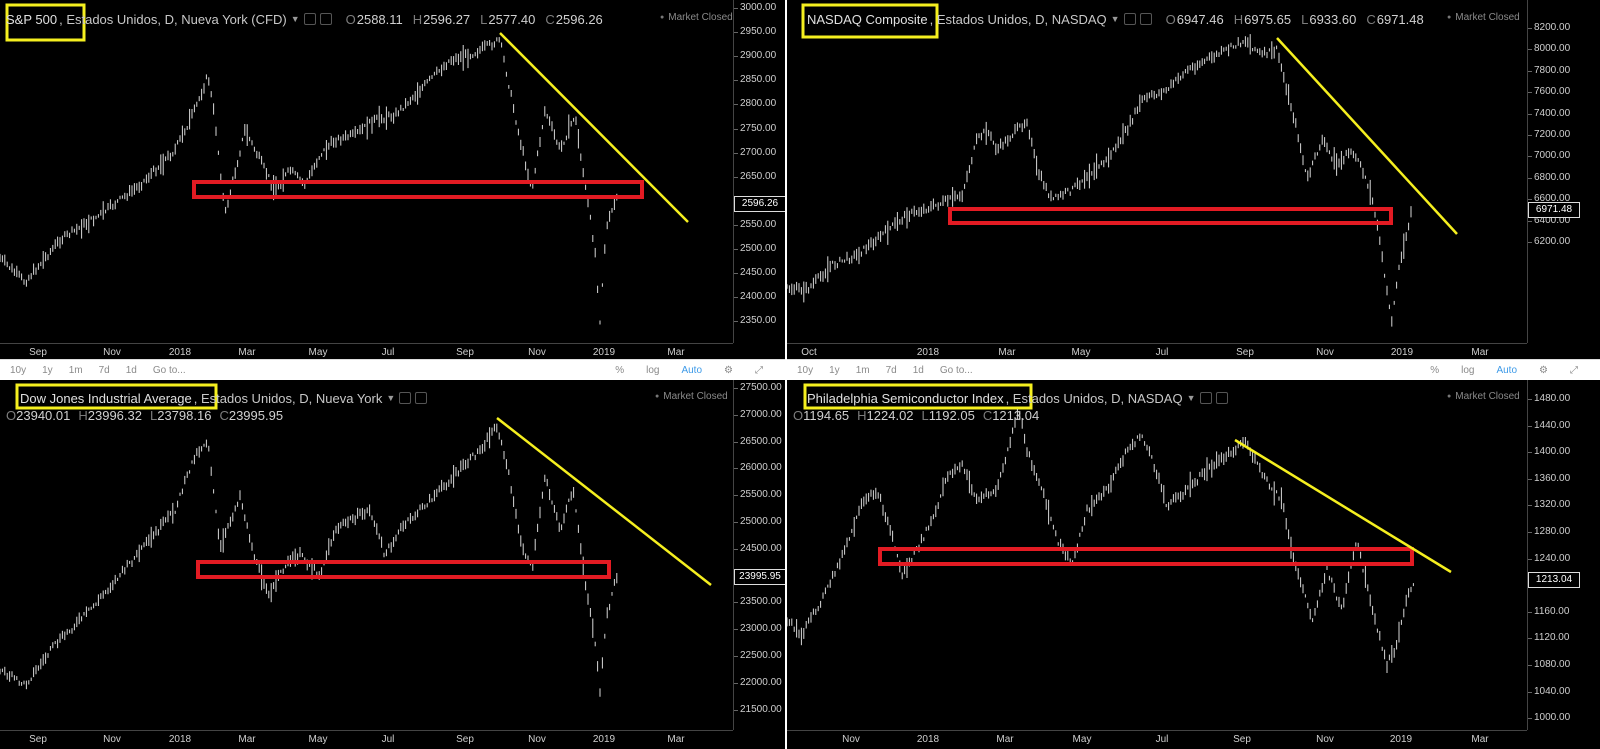 This screenshot has width=1600, height=749. What do you see at coordinates (1549, 134) in the screenshot?
I see `price-tick-label: 7200.00` at bounding box center [1549, 134].